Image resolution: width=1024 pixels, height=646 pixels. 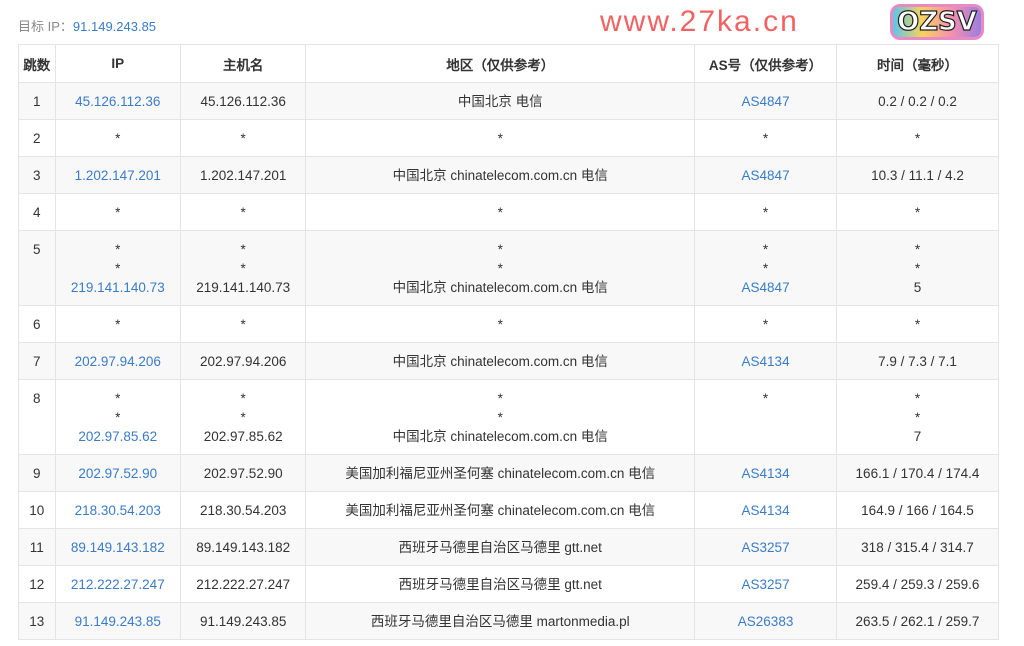 I want to click on as-cell: AS3257, so click(x=765, y=547).